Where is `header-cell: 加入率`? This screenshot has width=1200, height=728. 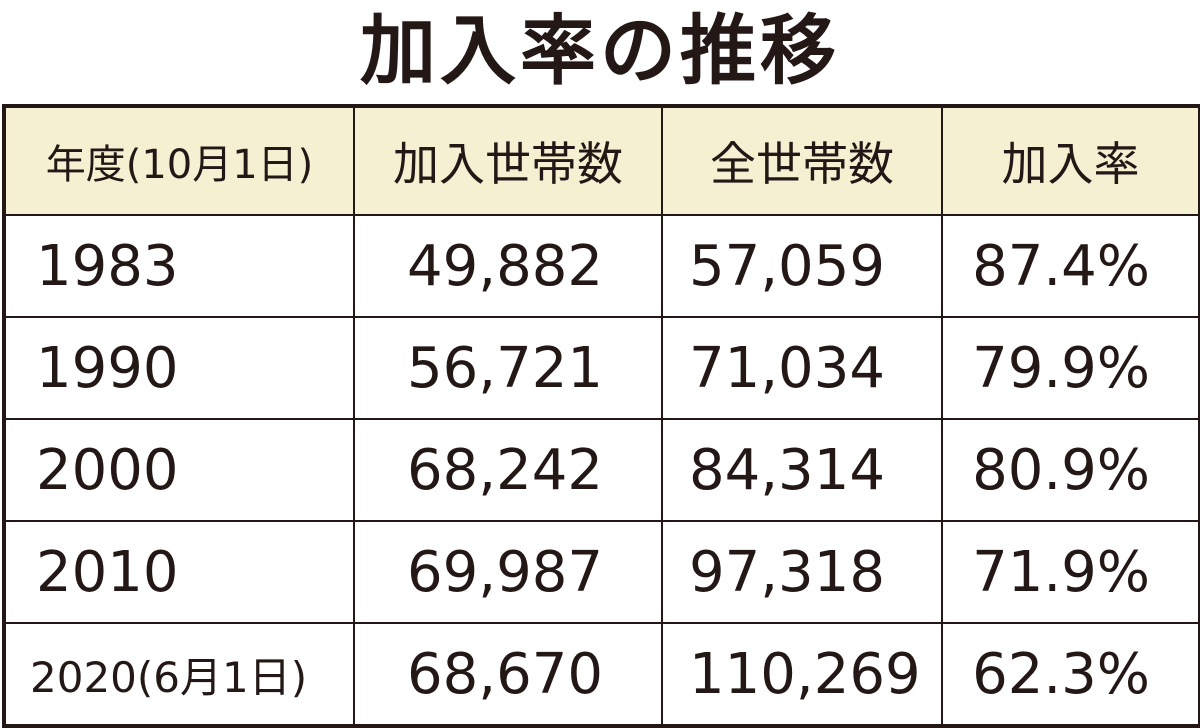
header-cell: 加入率 is located at coordinates (1070, 160).